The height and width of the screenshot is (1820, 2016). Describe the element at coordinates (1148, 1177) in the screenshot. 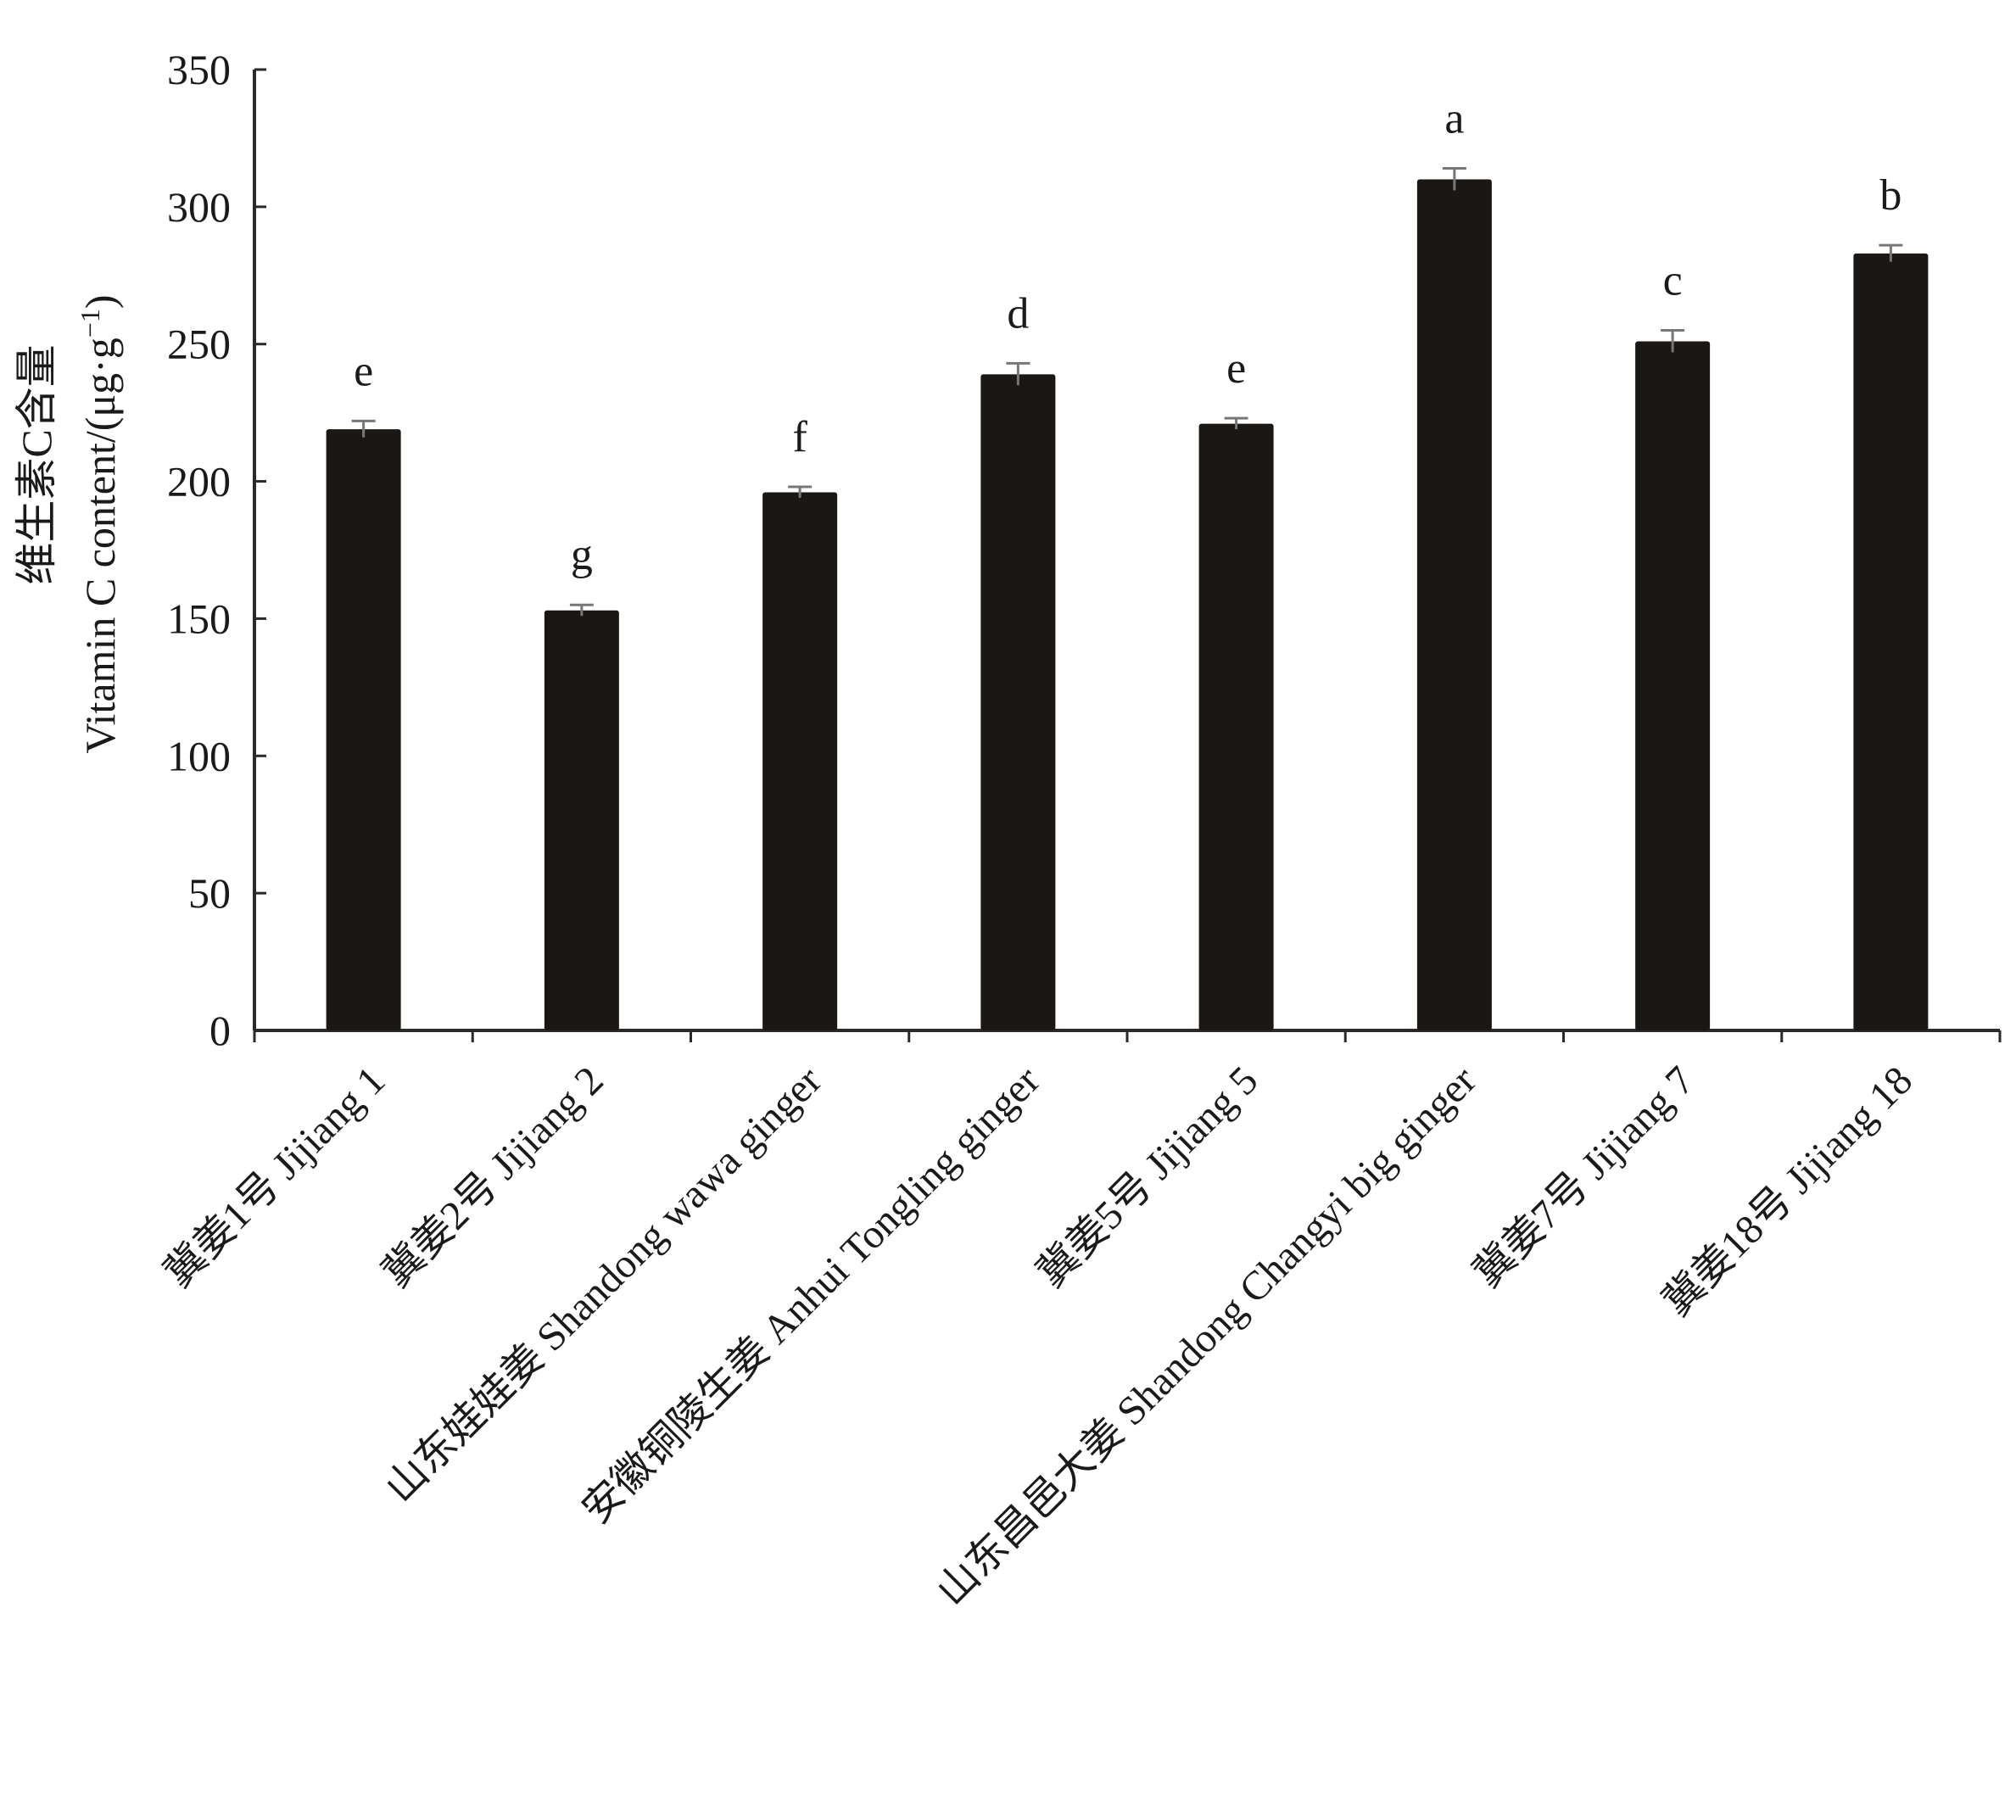

I see `x-tick-label: 冀姜5号 Jijiang 5` at that location.